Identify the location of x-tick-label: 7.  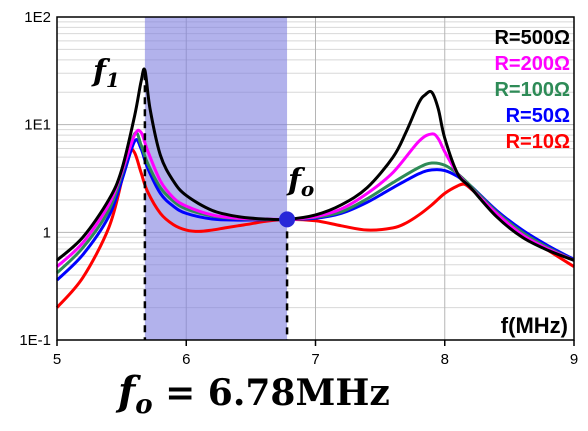
(315, 359).